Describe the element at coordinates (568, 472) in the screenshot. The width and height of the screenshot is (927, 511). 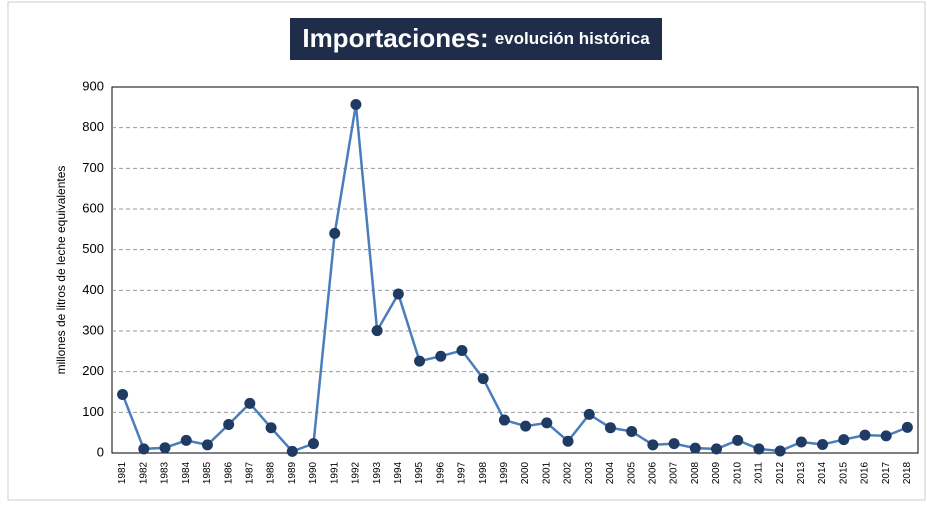
I see `x-tick-label: 2002` at that location.